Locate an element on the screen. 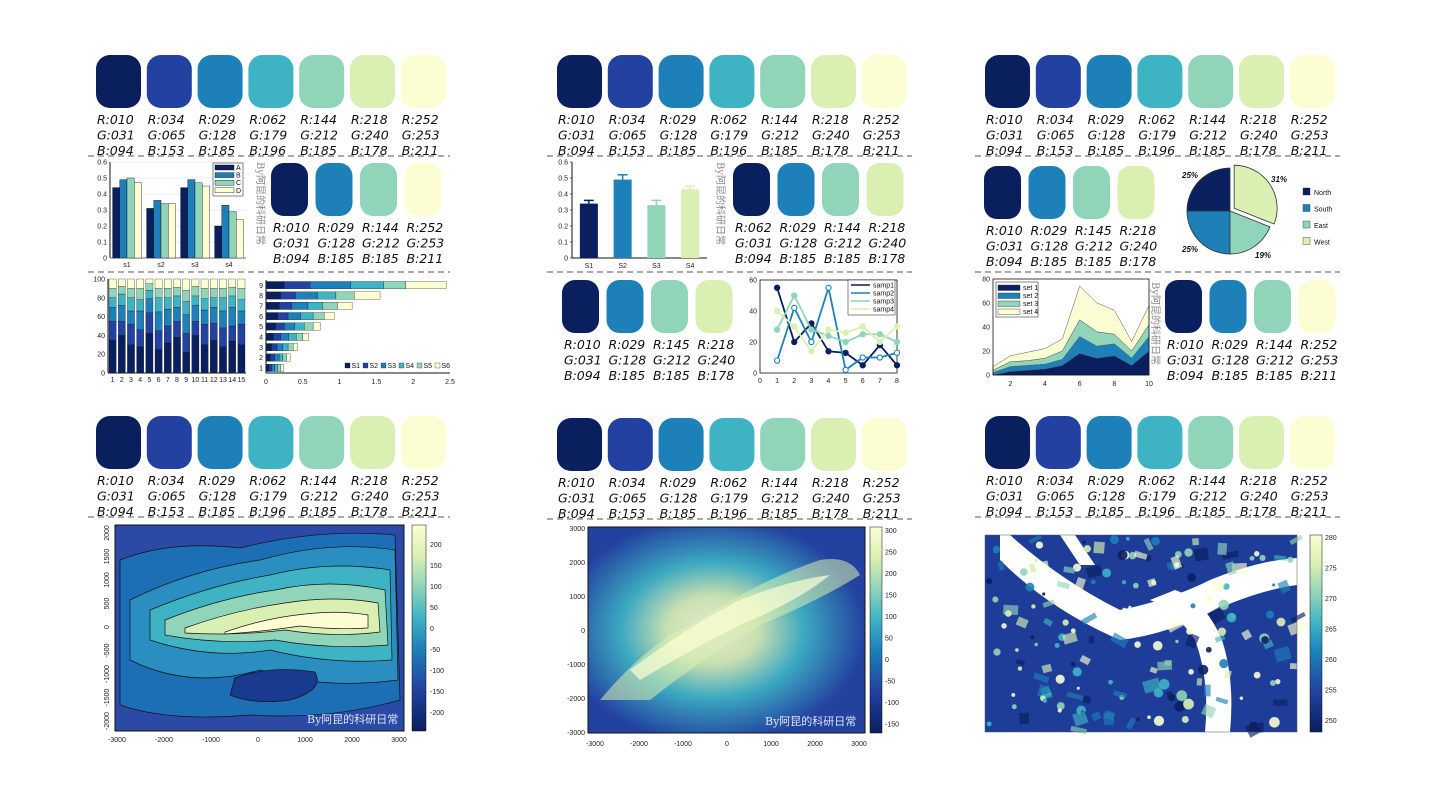 This screenshot has width=1440, height=810. x-tick-label: 11 is located at coordinates (204, 380).